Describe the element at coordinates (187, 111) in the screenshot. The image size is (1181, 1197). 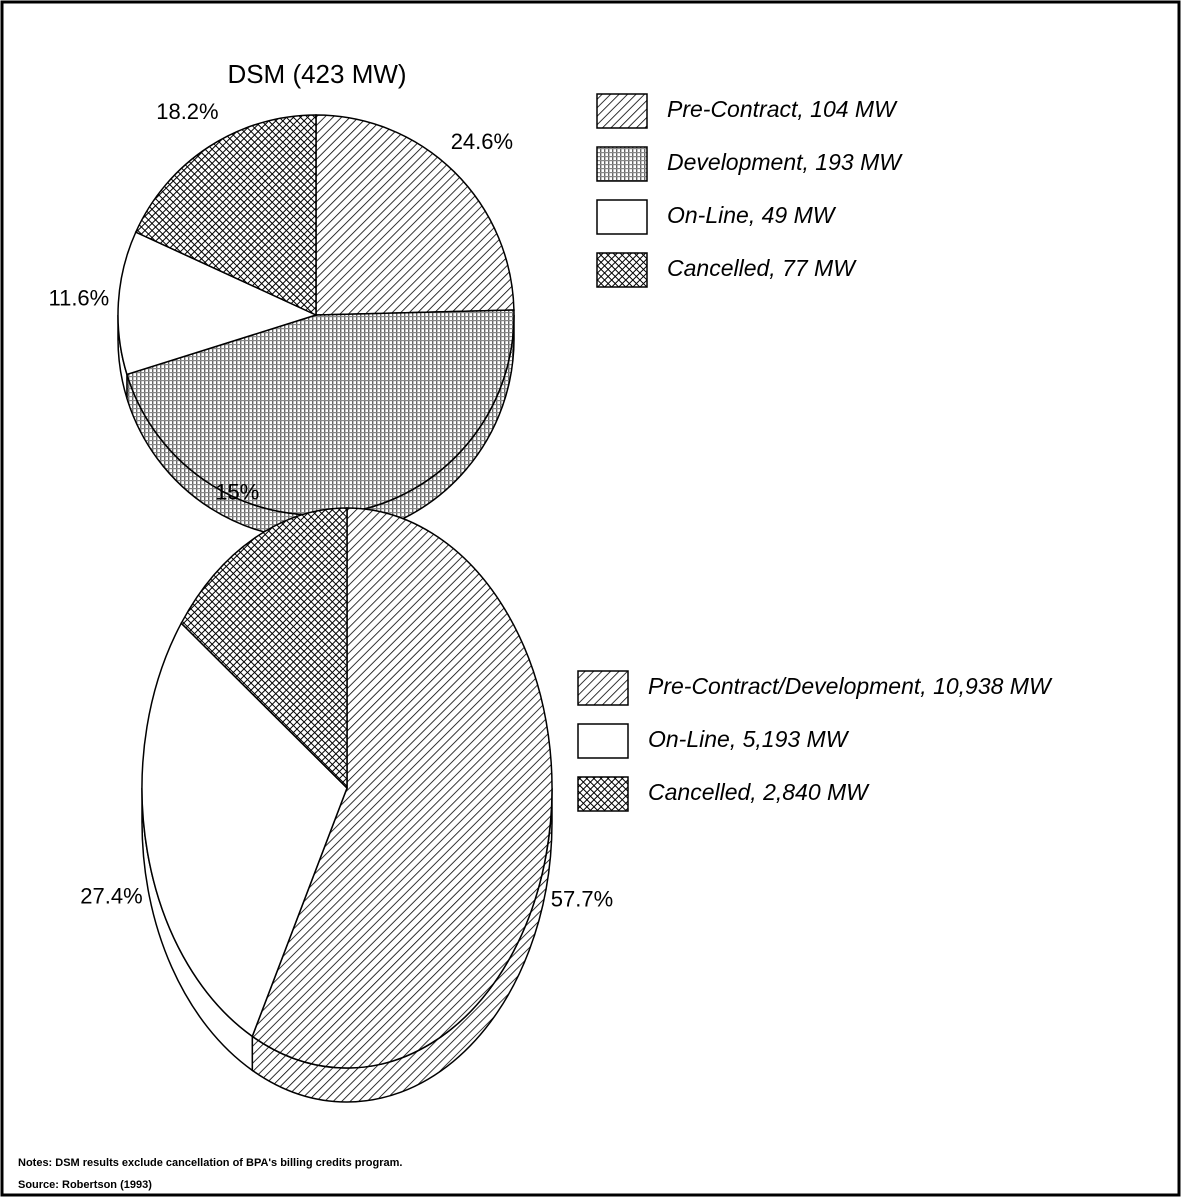
I see `value-label: 18.2%` at that location.